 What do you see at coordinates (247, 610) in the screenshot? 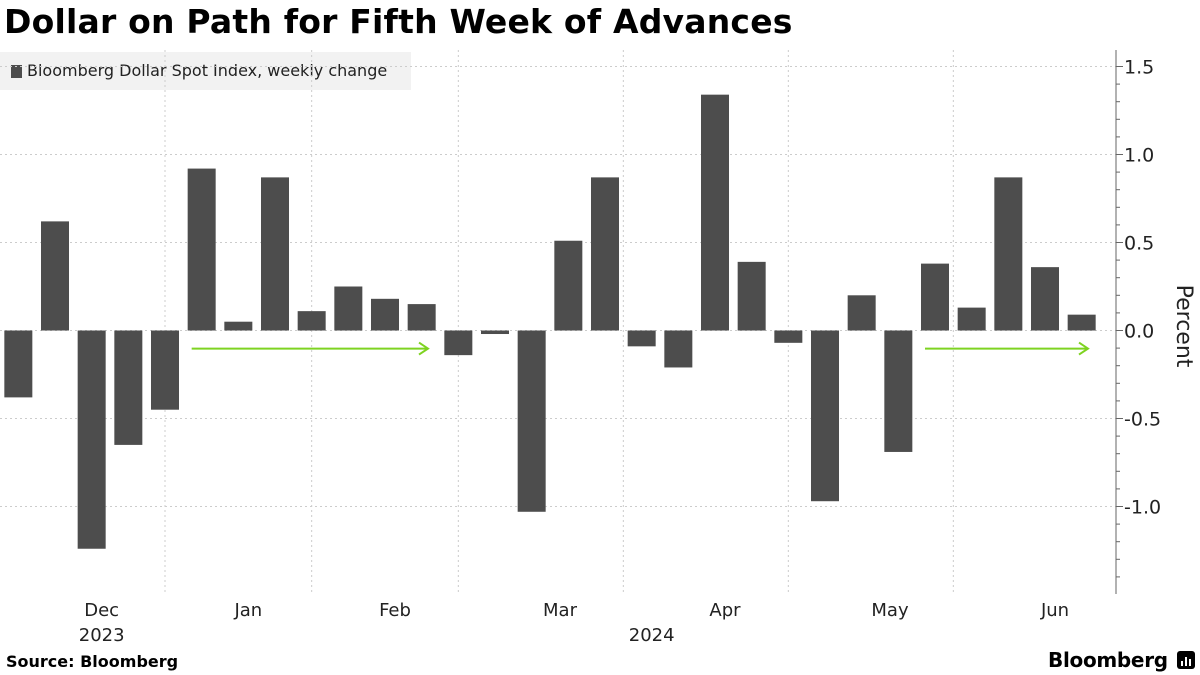
I see `x-month-label: Jan` at bounding box center [247, 610].